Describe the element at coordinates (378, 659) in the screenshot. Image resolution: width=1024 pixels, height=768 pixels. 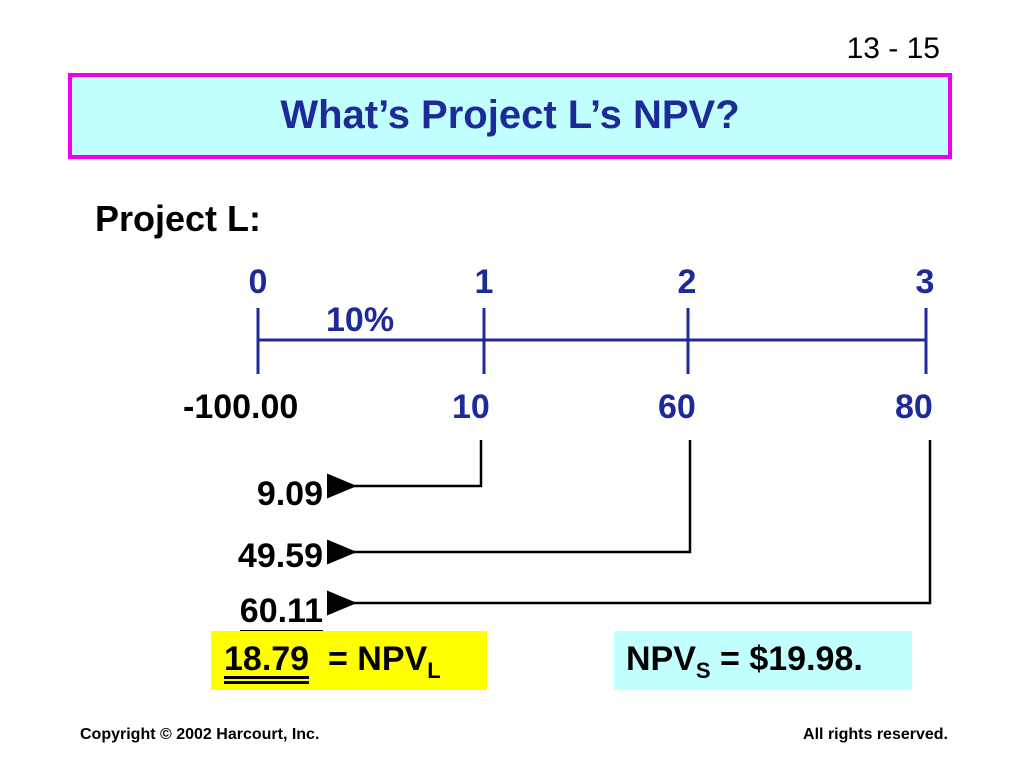
I see `npv-l-equals: = NPV` at that location.